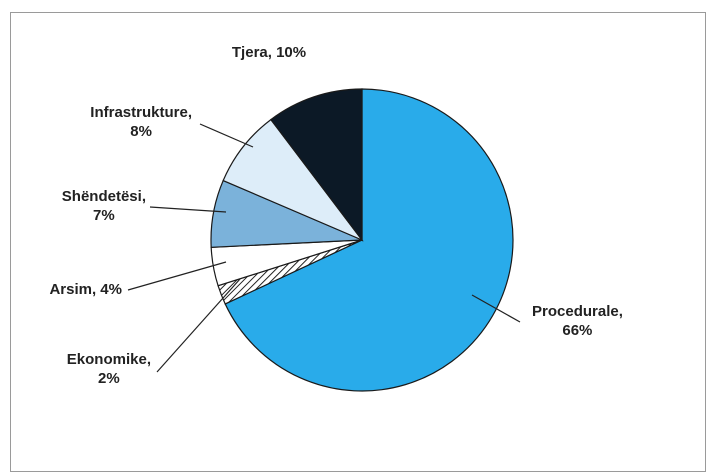 The width and height of the screenshot is (714, 472). I want to click on slice-label: Arsim, 4%, so click(85, 289).